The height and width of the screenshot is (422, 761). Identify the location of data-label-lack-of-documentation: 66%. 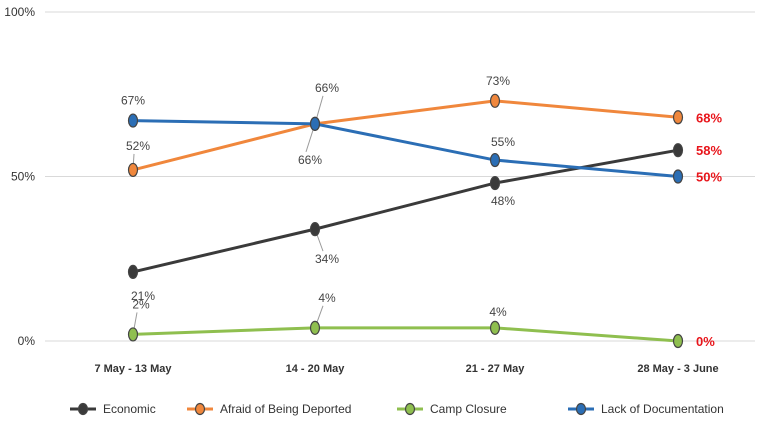
(310, 160).